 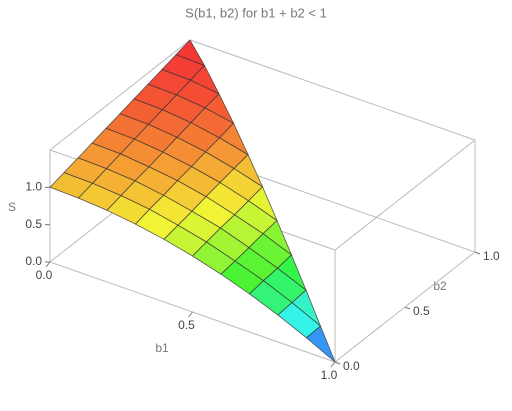 I want to click on x-tick-label: 0.0, so click(x=44, y=275).